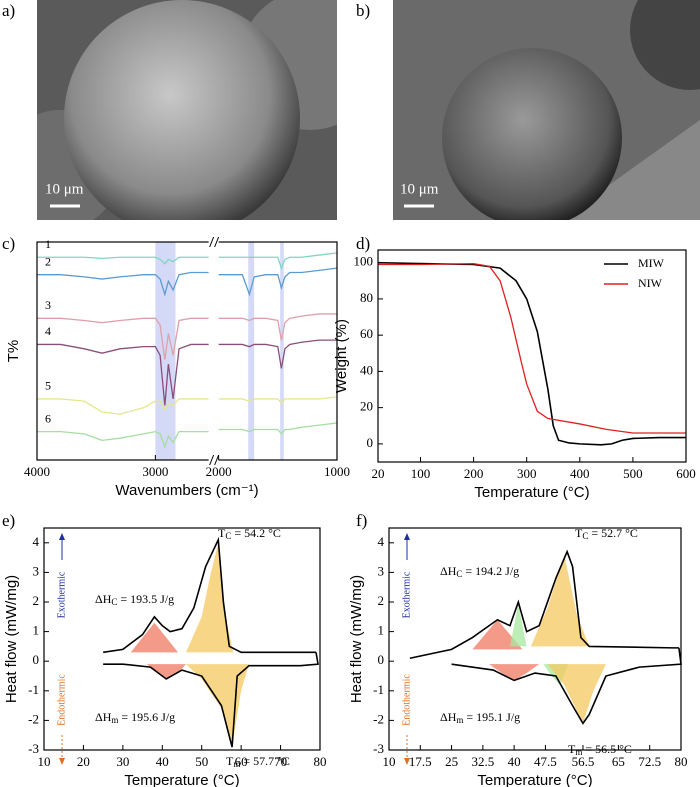  I want to click on x-tick-label: 70, so click(280, 761).